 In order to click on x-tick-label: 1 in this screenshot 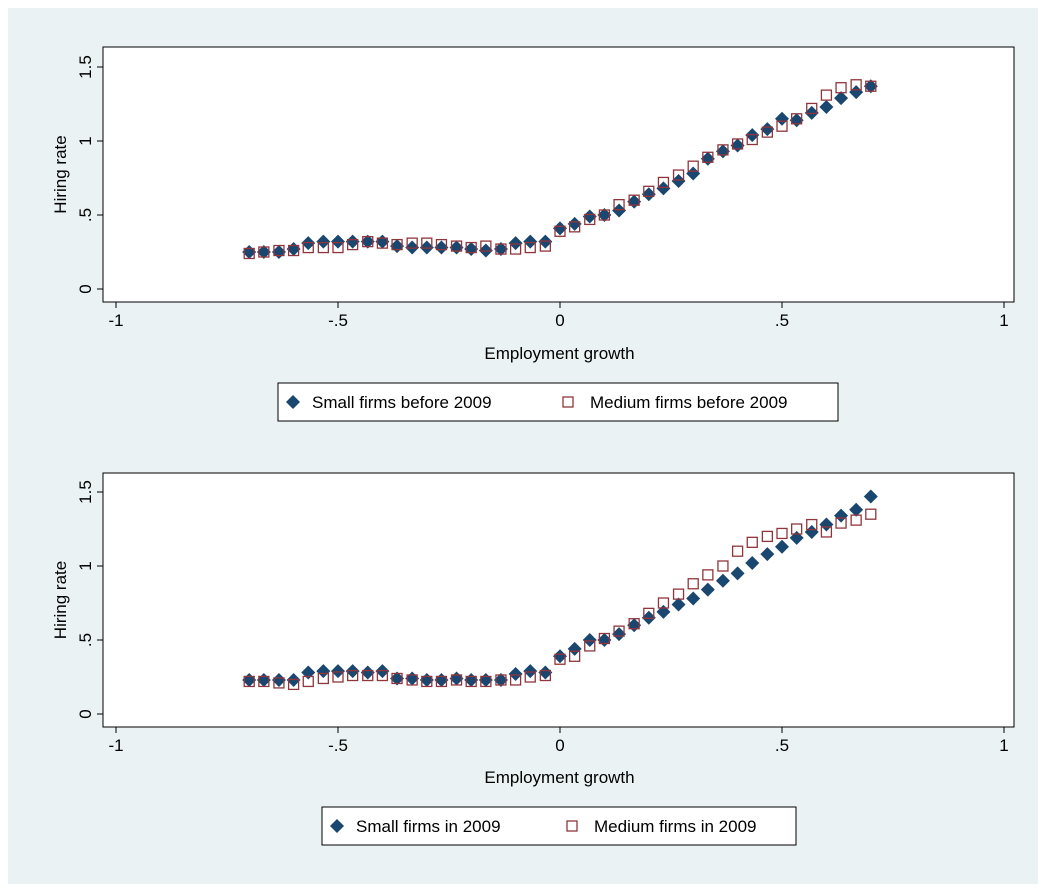, I will do `click(1003, 320)`.